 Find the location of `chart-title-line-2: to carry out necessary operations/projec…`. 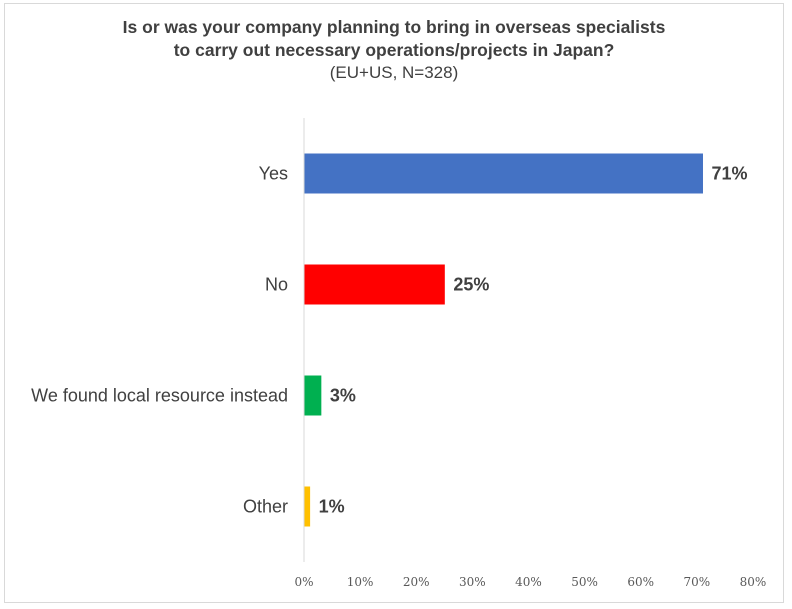

chart-title-line-2: to carry out necessary operations/projec… is located at coordinates (394, 50).